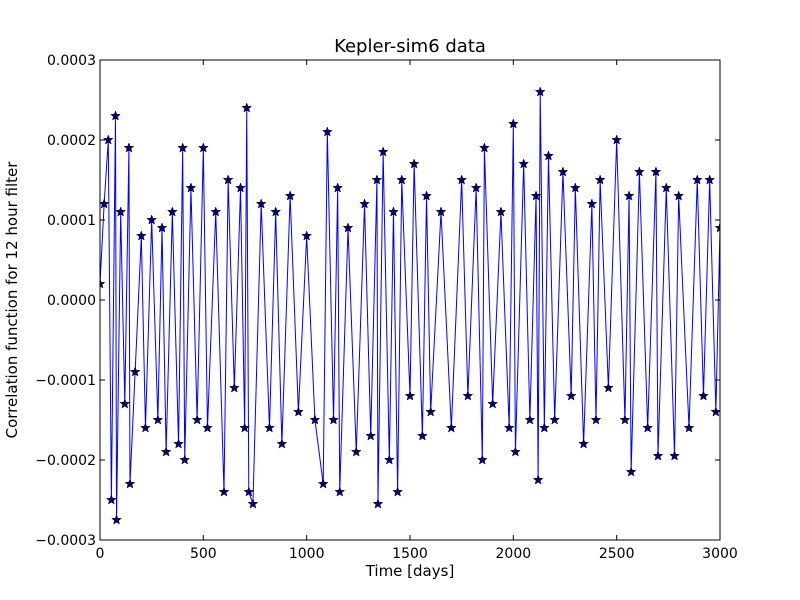 This screenshot has width=800, height=600. I want to click on x-axis-label: Time [days], so click(410, 571).